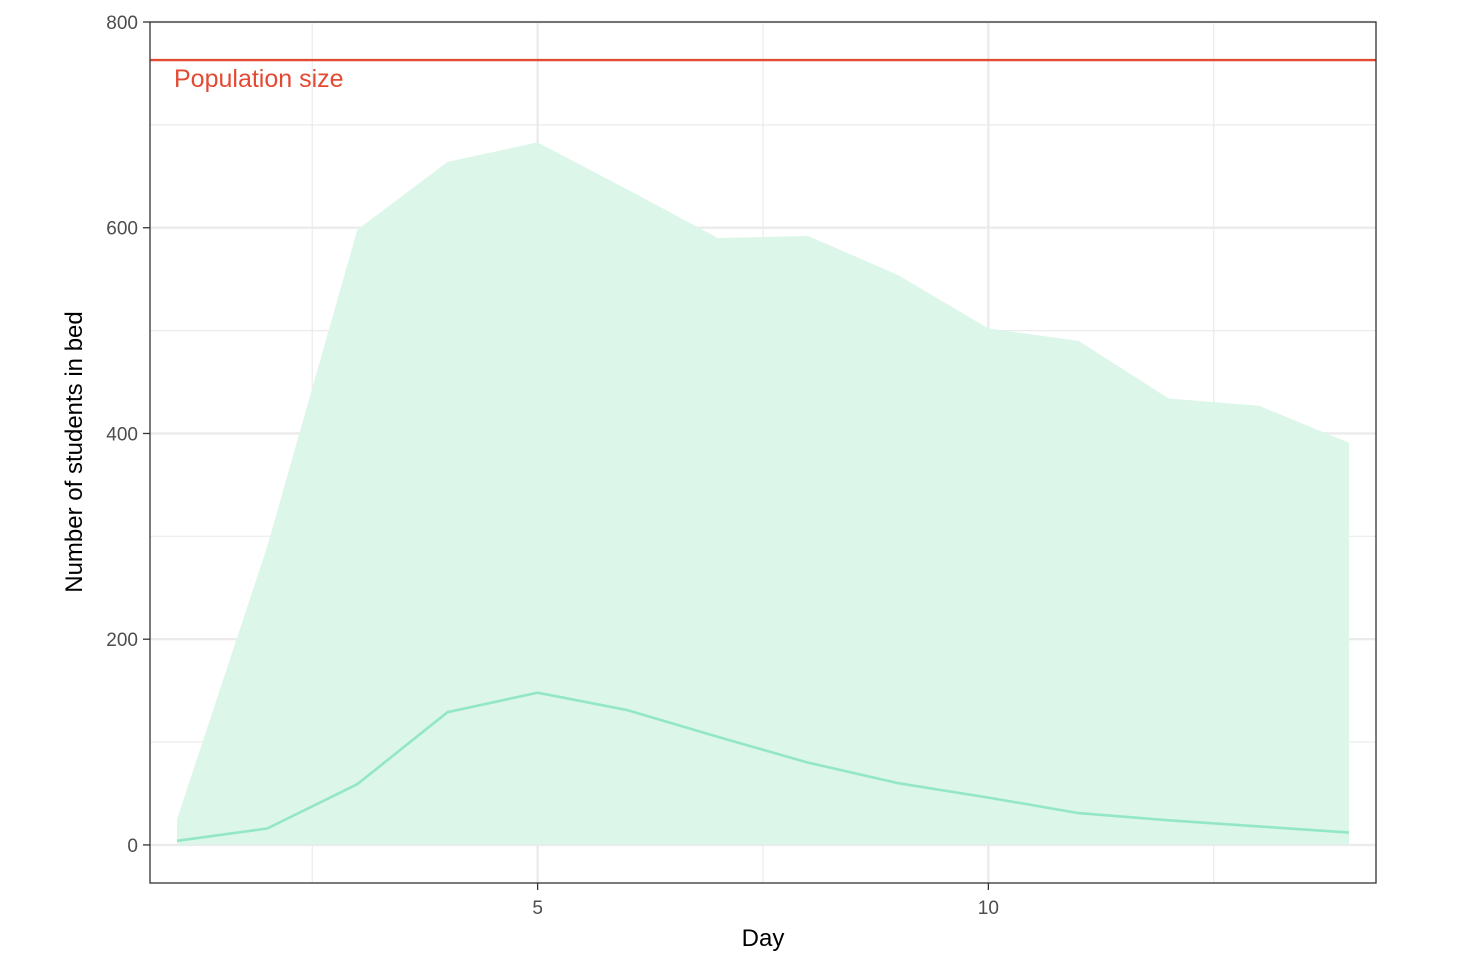  Describe the element at coordinates (537, 908) in the screenshot. I see `x-tick-label: 5` at that location.